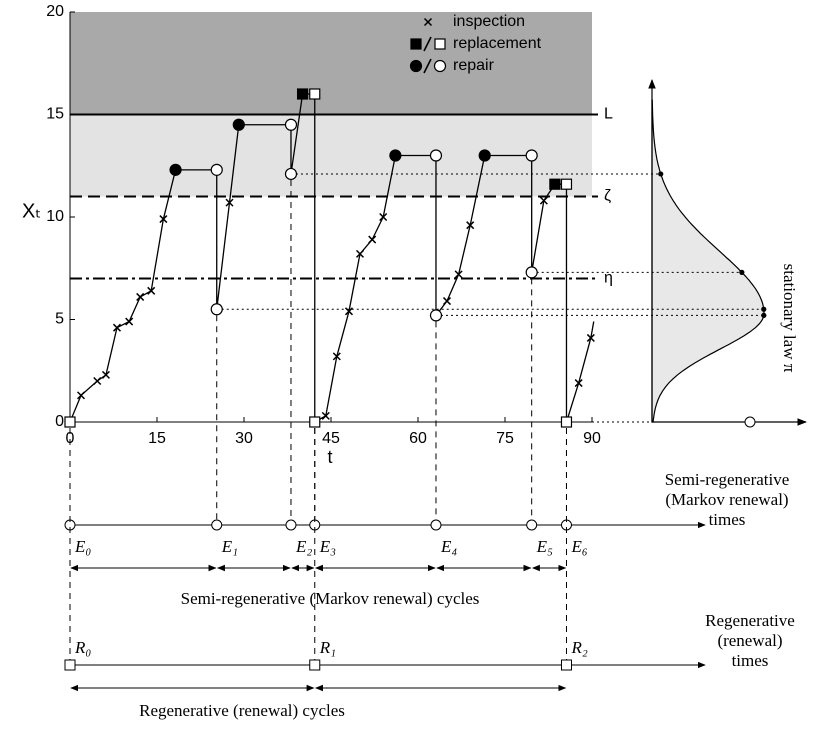 Image resolution: width=817 pixels, height=731 pixels. Describe the element at coordinates (59, 319) in the screenshot. I see `y-tick-label: 5` at that location.